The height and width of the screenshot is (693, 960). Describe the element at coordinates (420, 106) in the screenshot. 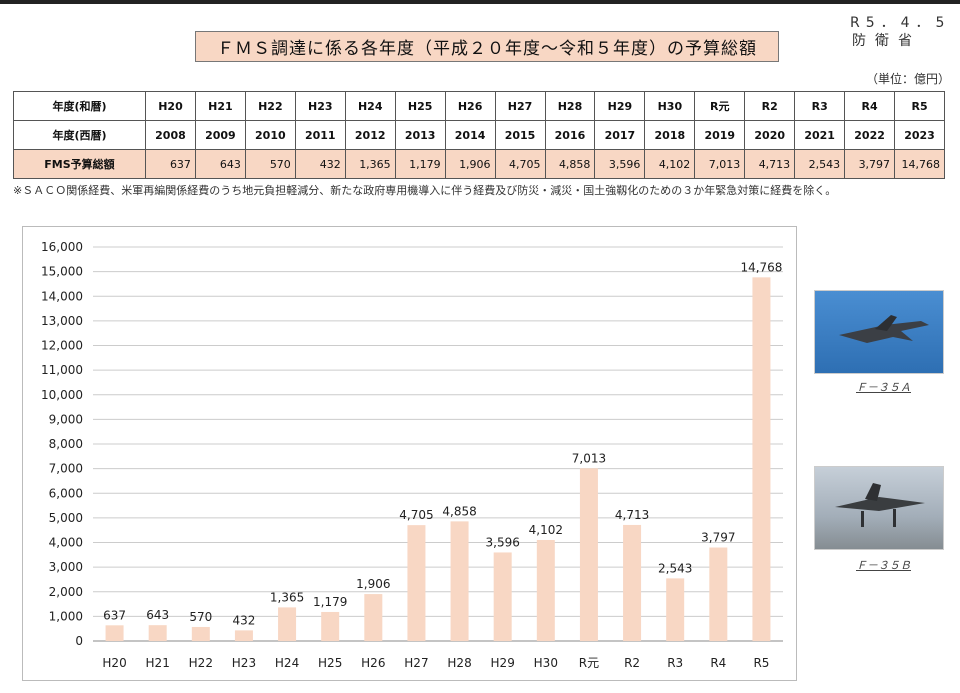

I see `era-cell: H25` at that location.